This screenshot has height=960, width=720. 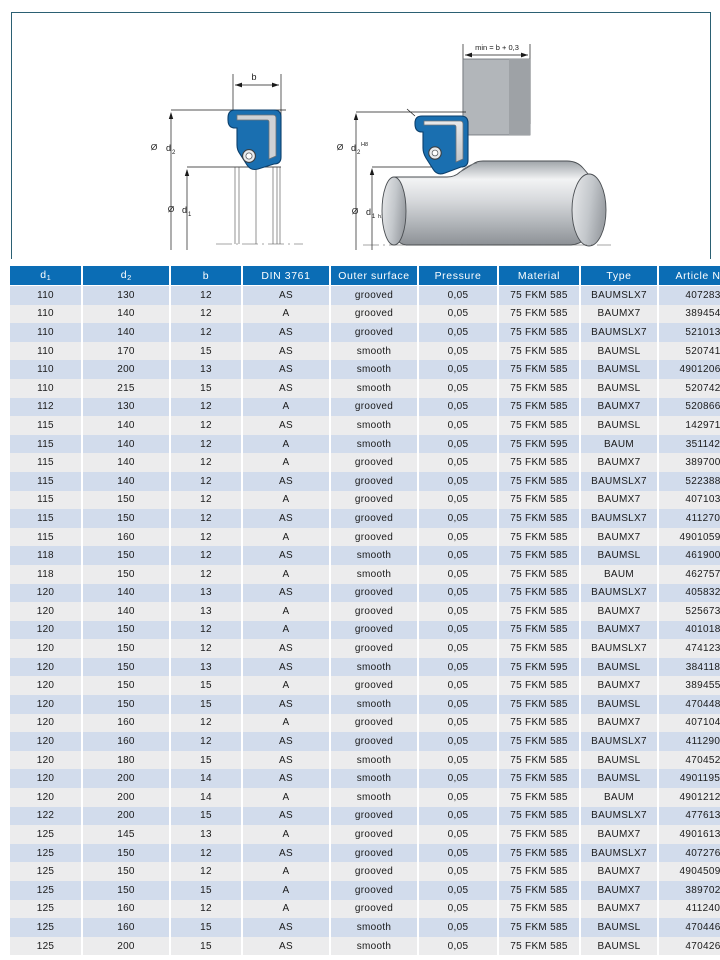 I want to click on column-header-pressure: Pressure, so click(x=458, y=276).